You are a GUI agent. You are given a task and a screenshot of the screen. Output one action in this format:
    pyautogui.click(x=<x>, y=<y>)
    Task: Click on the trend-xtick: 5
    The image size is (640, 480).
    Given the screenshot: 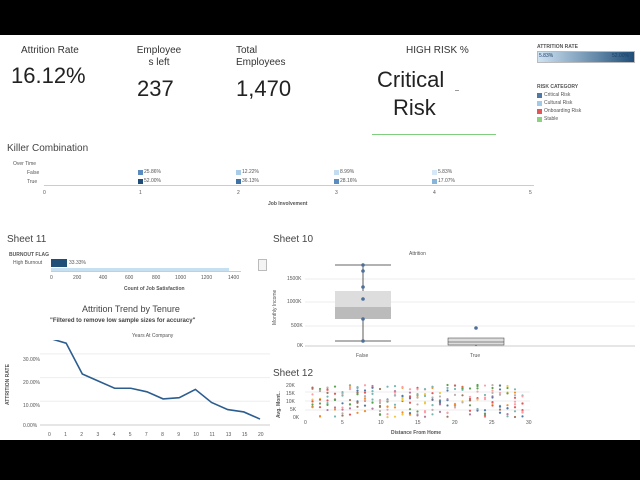 What is the action you would take?
    pyautogui.click(x=130, y=435)
    